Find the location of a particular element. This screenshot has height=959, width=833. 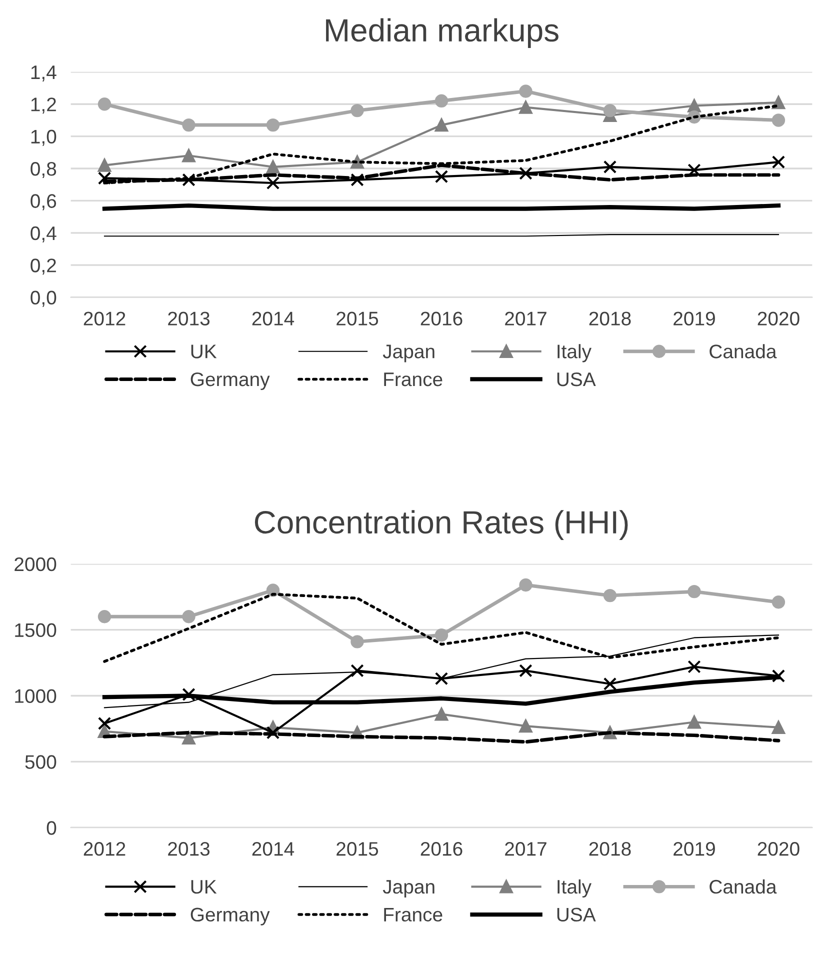

y-tick-label: 0 is located at coordinates (51, 828).